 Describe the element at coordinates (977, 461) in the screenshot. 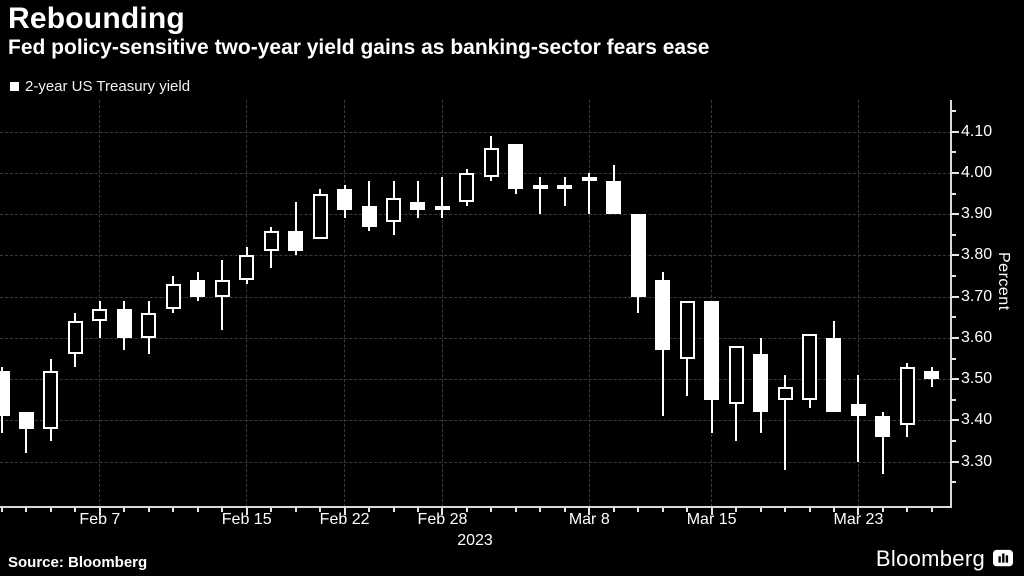

I see `y-tick-label: 3.30` at that location.